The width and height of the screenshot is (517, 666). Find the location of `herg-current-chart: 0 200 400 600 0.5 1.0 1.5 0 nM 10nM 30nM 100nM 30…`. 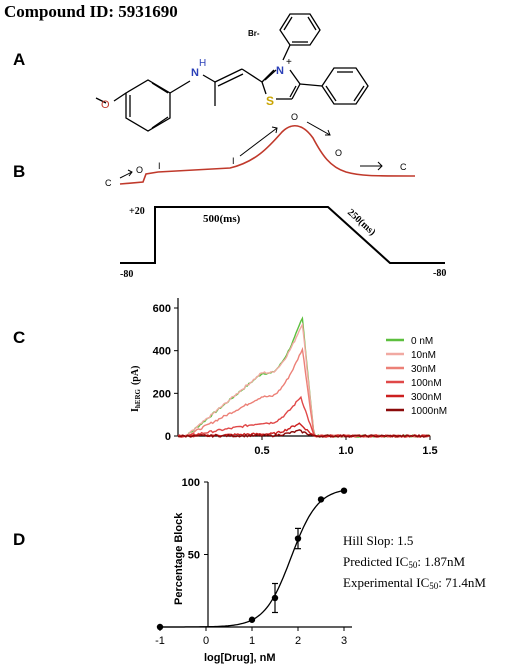

herg-current-chart: 0 200 400 600 0.5 1.0 1.5 0 nM 10nM 30nM 100nM 30… is located at coordinates (288, 377).